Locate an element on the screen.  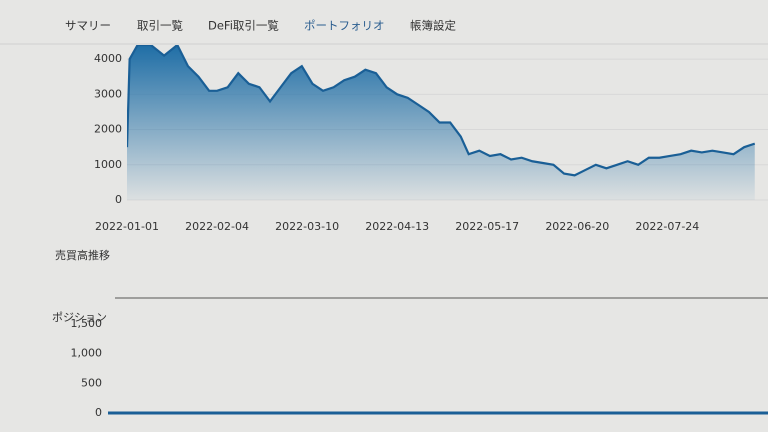
y-tick-label: 1000 is located at coordinates (108, 164).